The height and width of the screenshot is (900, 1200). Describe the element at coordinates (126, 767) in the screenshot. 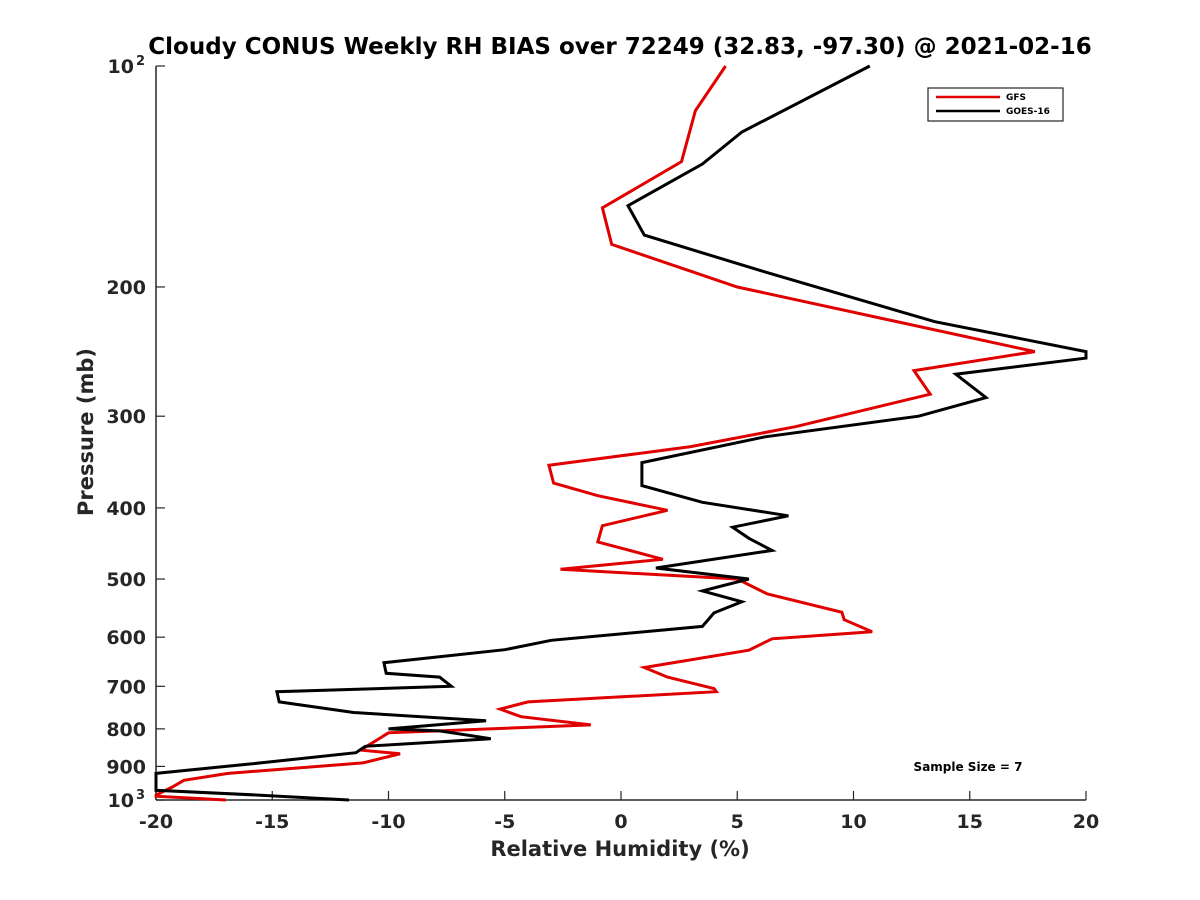

I see `y-tick-label: 900` at that location.